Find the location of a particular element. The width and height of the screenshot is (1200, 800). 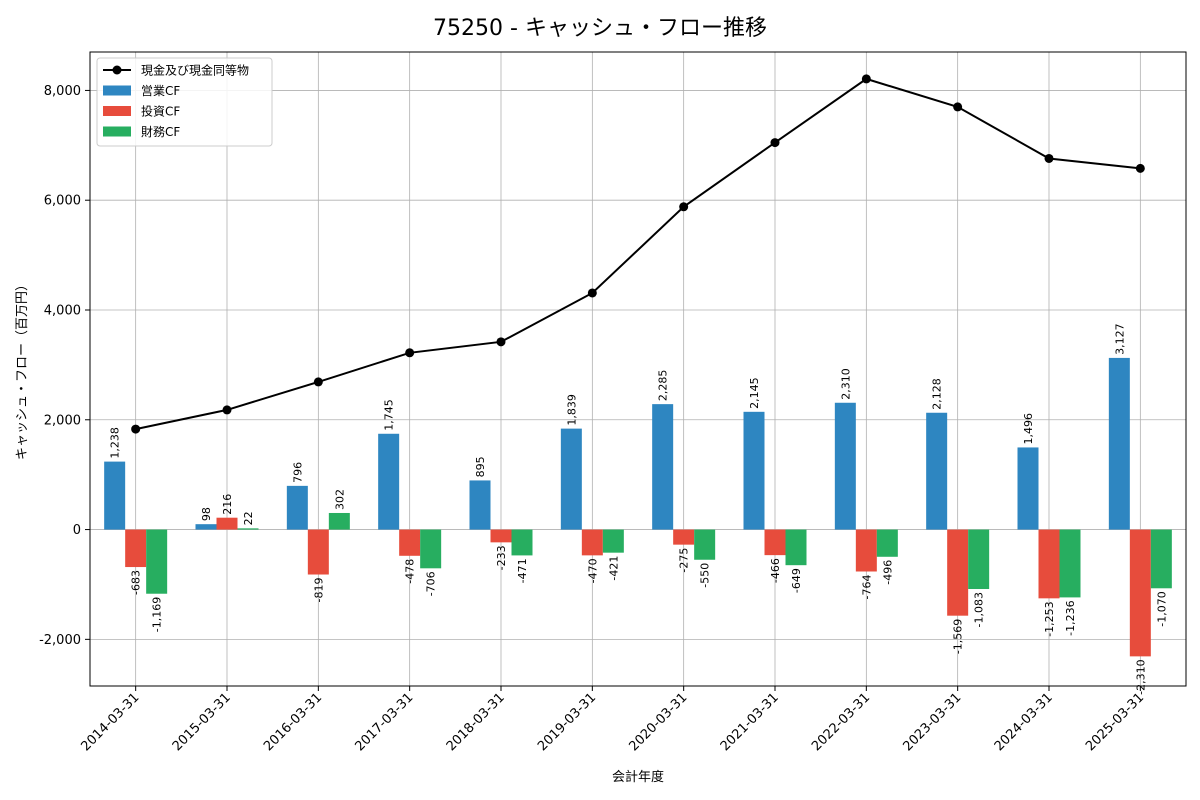

bar-data-label: -470 is located at coordinates (592, 570).